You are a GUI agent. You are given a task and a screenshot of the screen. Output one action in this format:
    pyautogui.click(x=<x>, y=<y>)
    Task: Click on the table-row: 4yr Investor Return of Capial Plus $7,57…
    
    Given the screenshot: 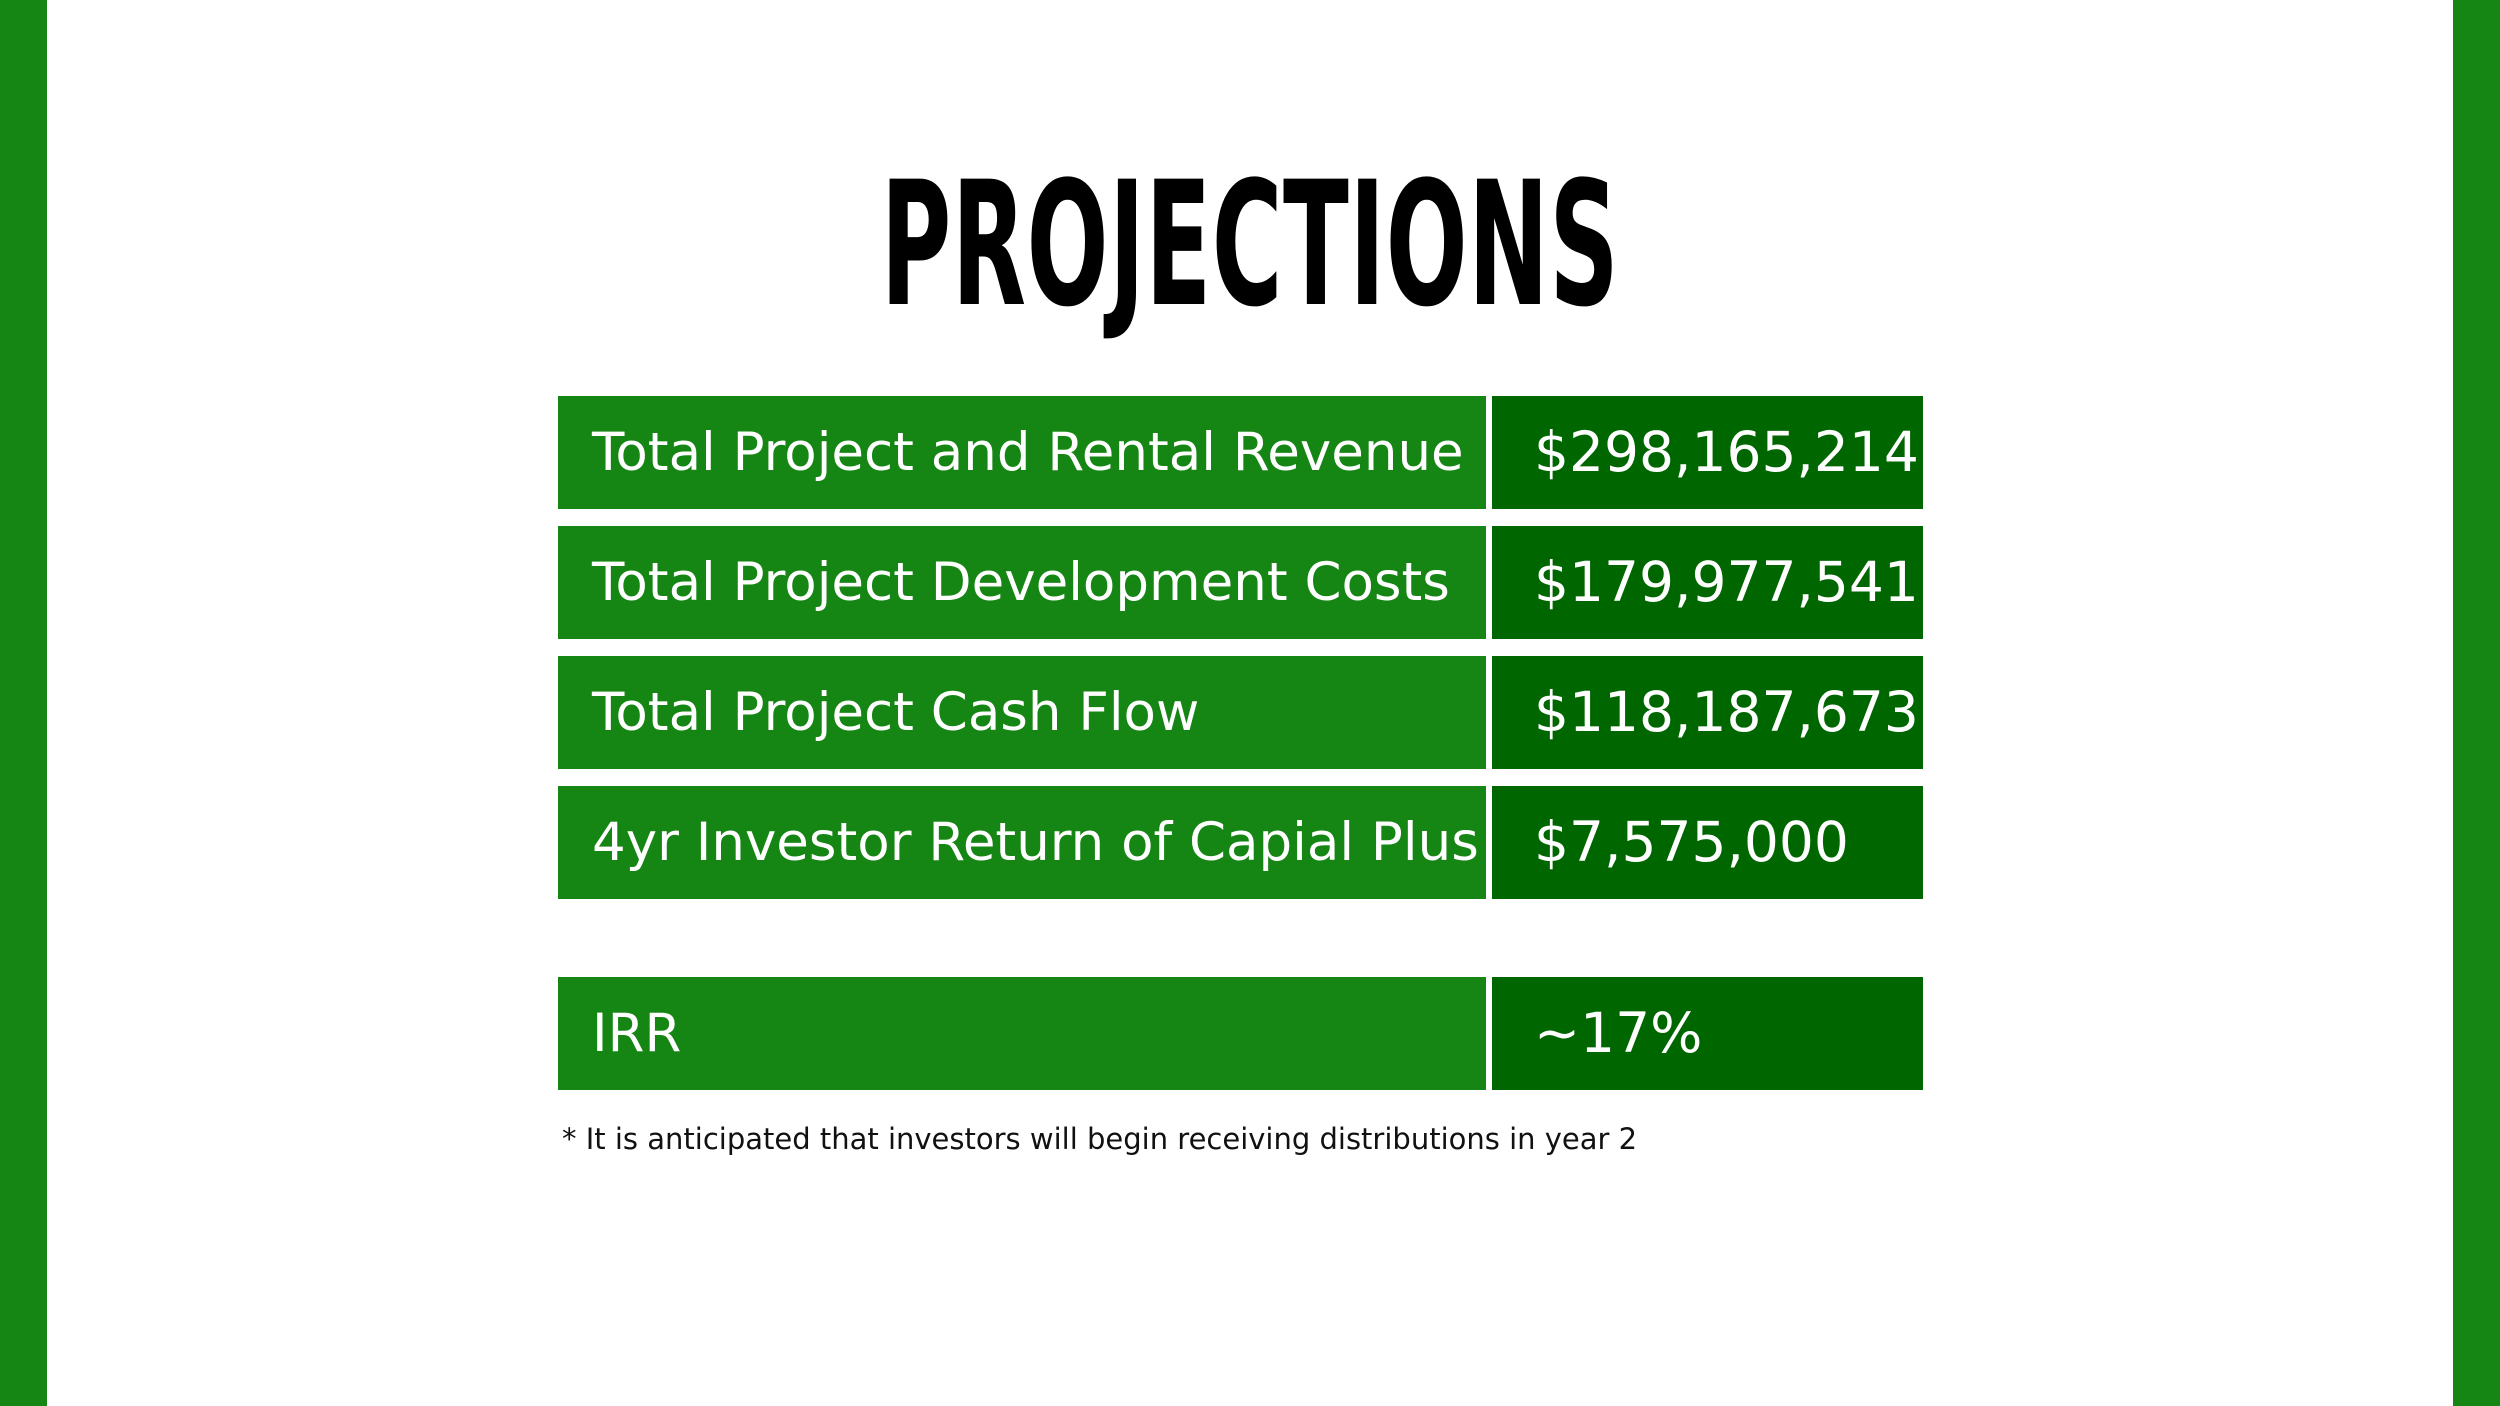 What is the action you would take?
    pyautogui.click(x=1240, y=842)
    